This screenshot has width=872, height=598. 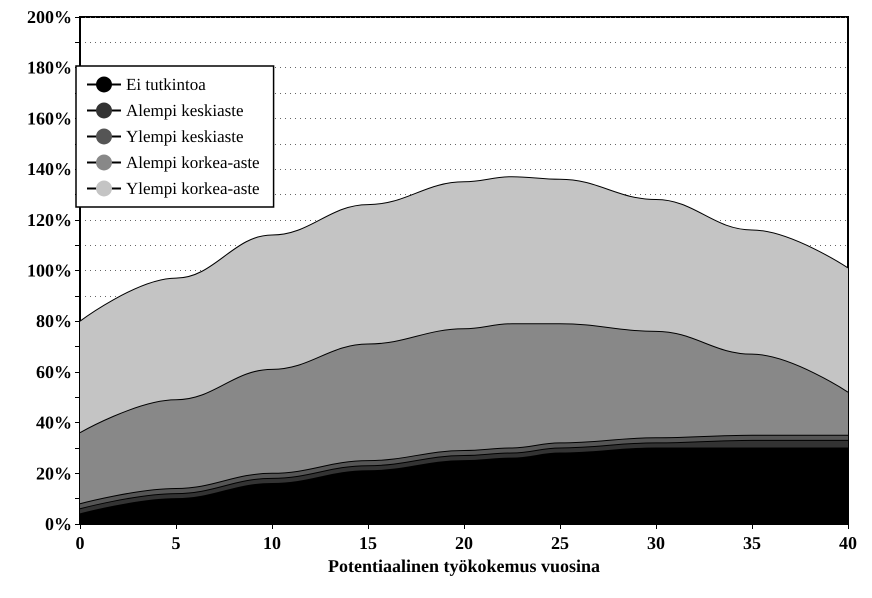 I want to click on y-tick-label: 120%, so click(x=49, y=220).